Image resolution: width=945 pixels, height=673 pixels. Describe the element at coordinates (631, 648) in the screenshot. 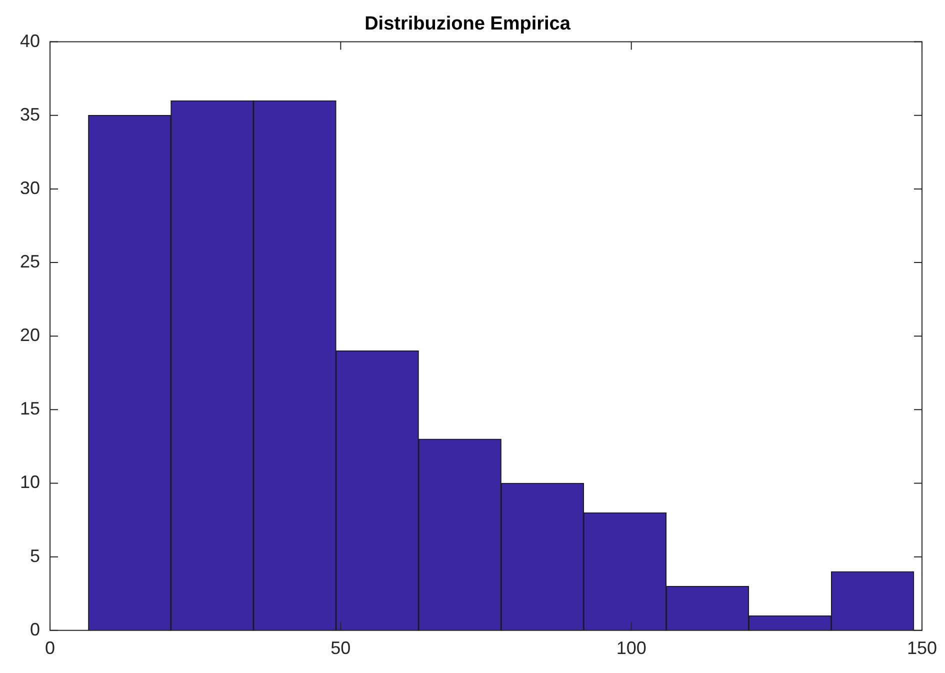

I see `x-tick-label: 100` at that location.